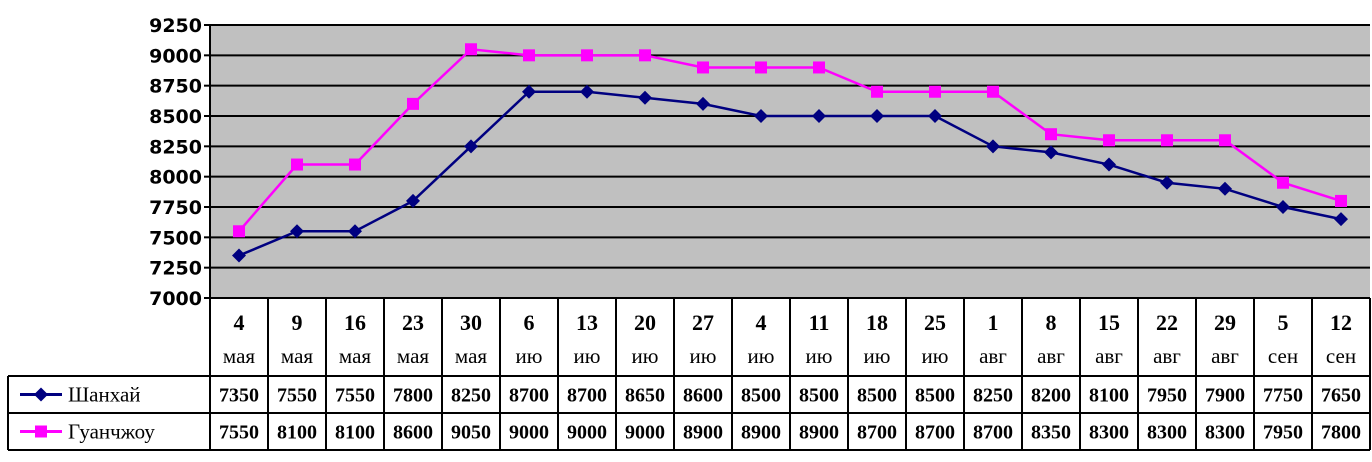  I want to click on x-tick-label-day: 11, so click(819, 322).